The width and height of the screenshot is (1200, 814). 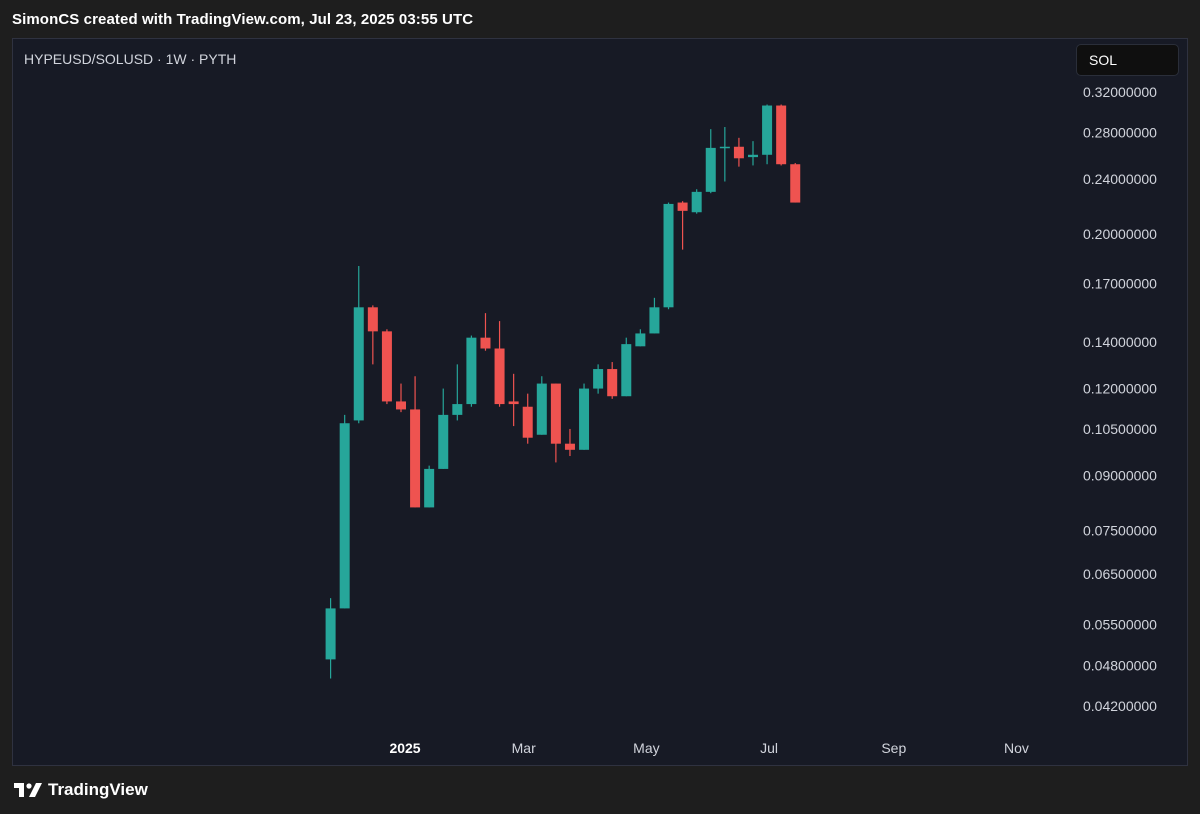 I want to click on currency-button: SOL, so click(x=1127, y=60).